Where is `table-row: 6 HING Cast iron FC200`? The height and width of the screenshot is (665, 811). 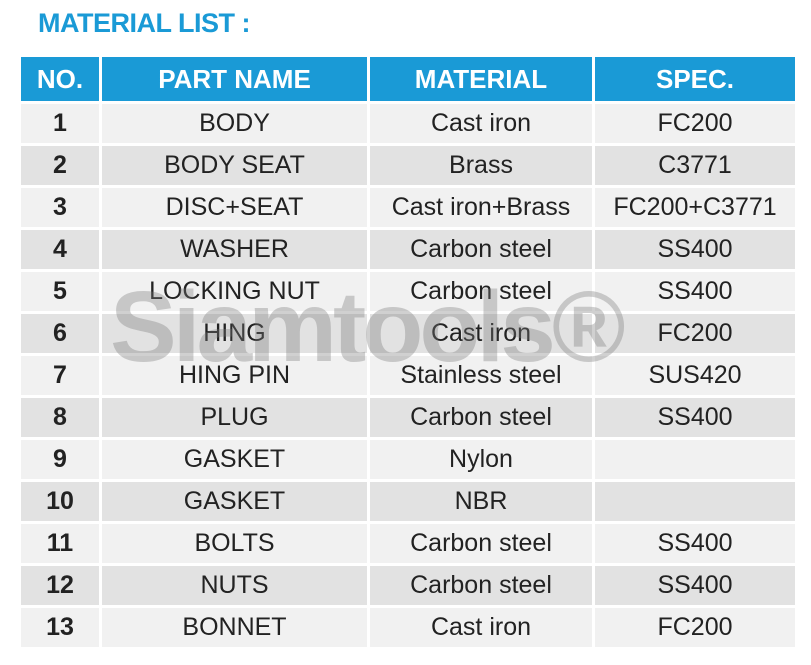 table-row: 6 HING Cast iron FC200 is located at coordinates (408, 333).